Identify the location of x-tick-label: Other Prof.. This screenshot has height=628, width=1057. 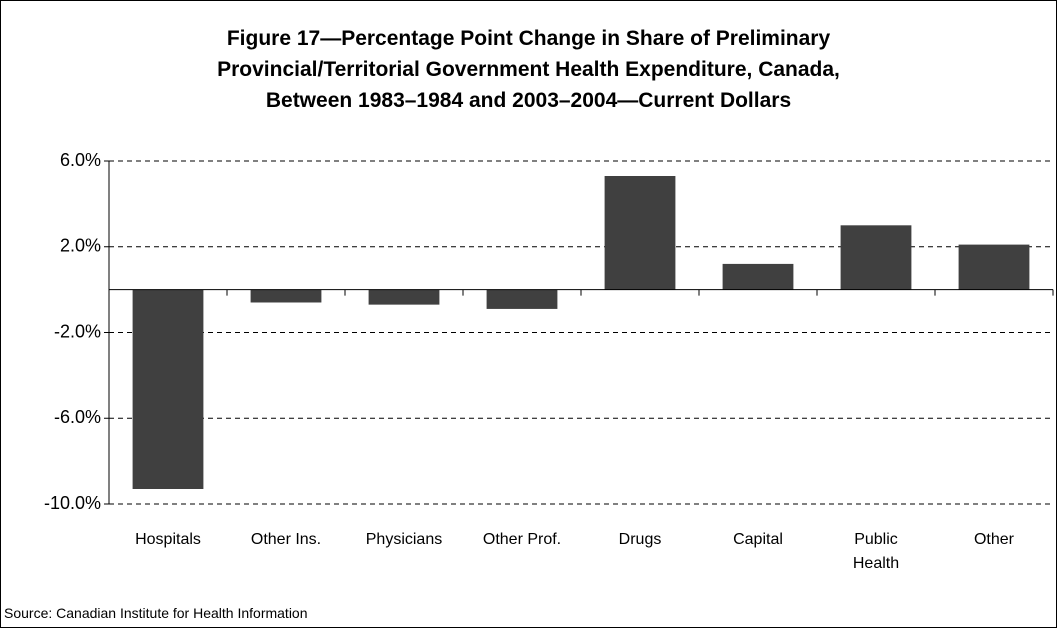
(522, 539).